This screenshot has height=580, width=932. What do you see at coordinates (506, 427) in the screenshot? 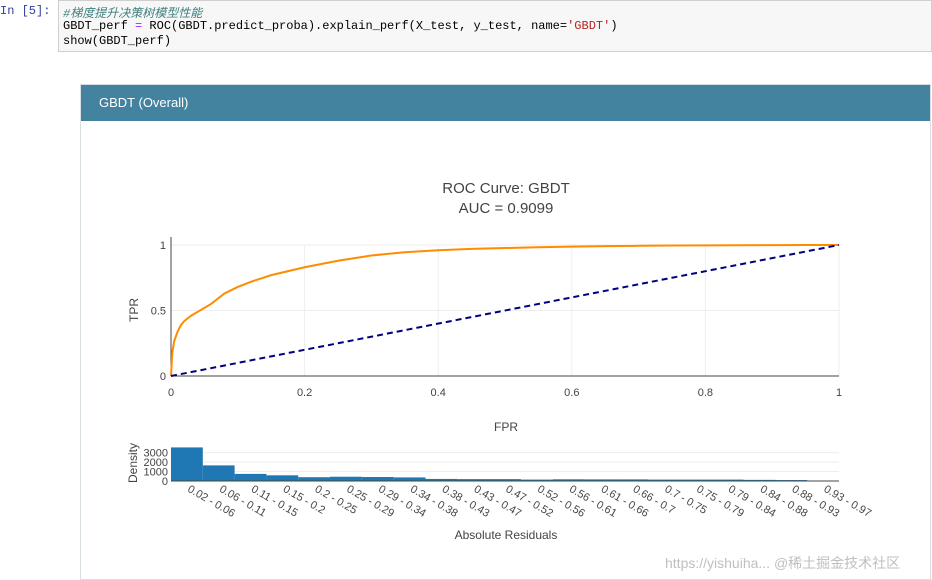
I see `x-axis-label: FPR` at bounding box center [506, 427].